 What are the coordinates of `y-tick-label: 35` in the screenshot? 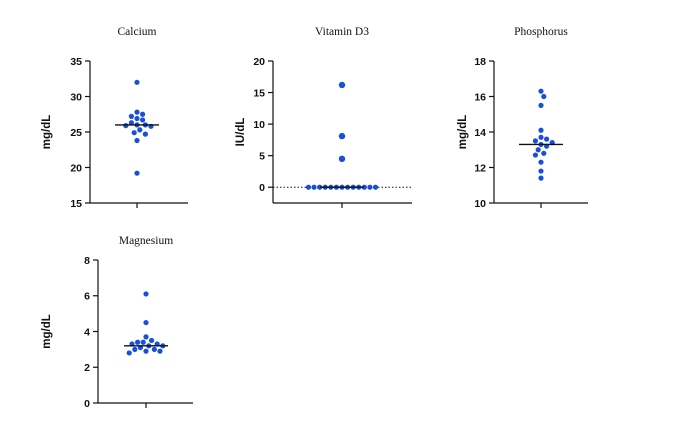 It's located at (76, 62).